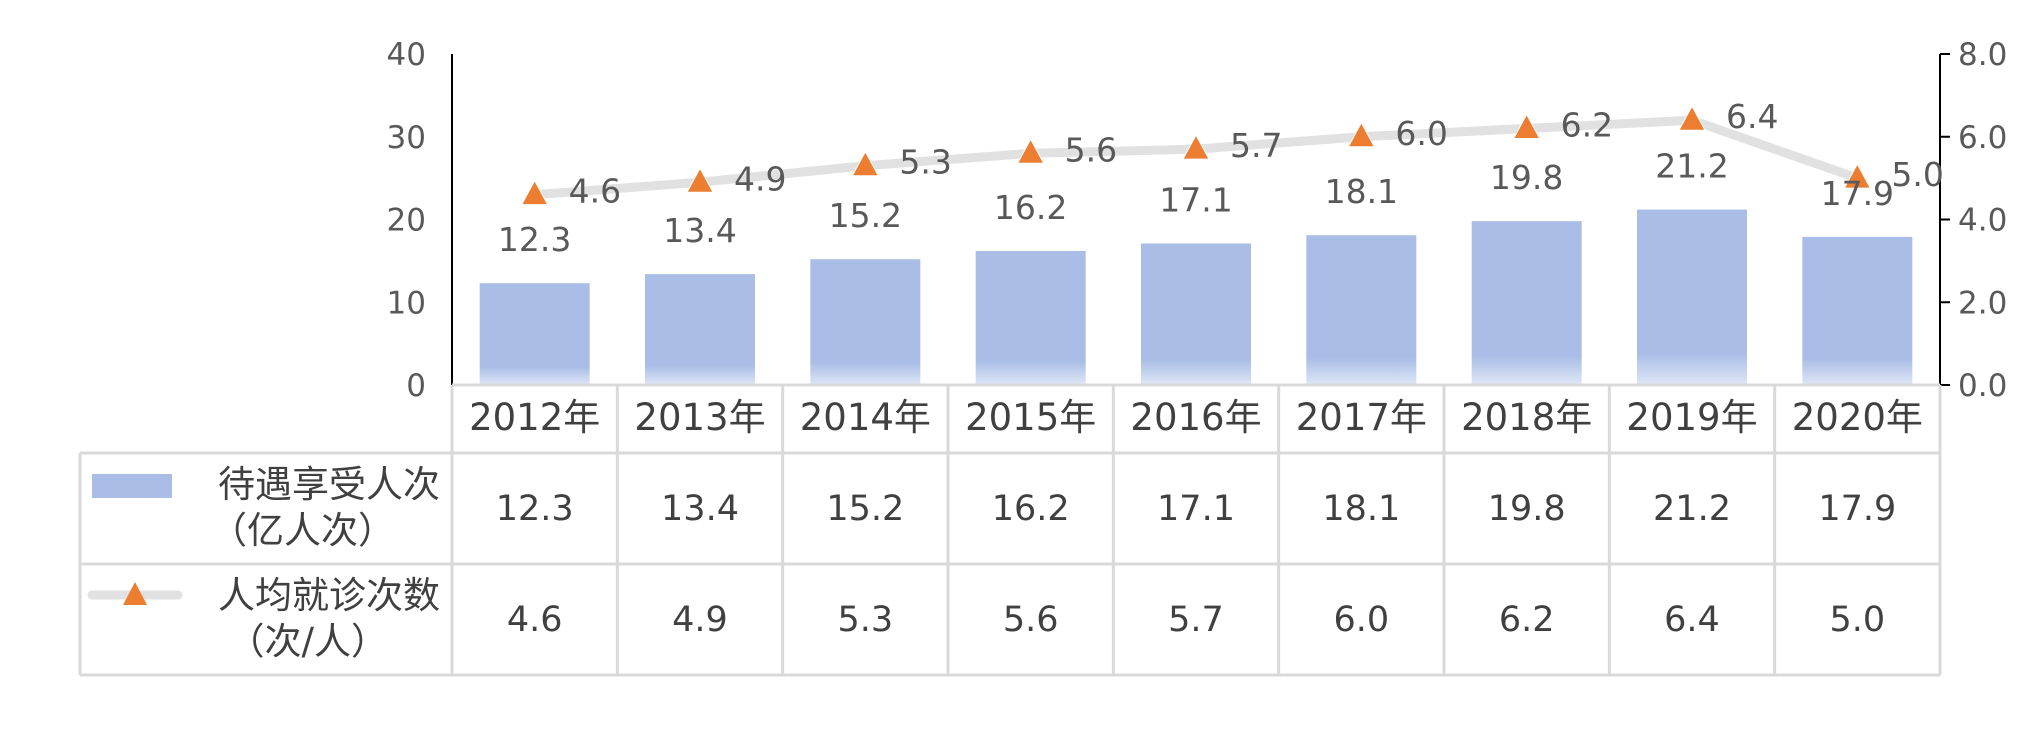 This screenshot has width=2043, height=731. I want to click on line-marker-2017年, so click(1361, 134).